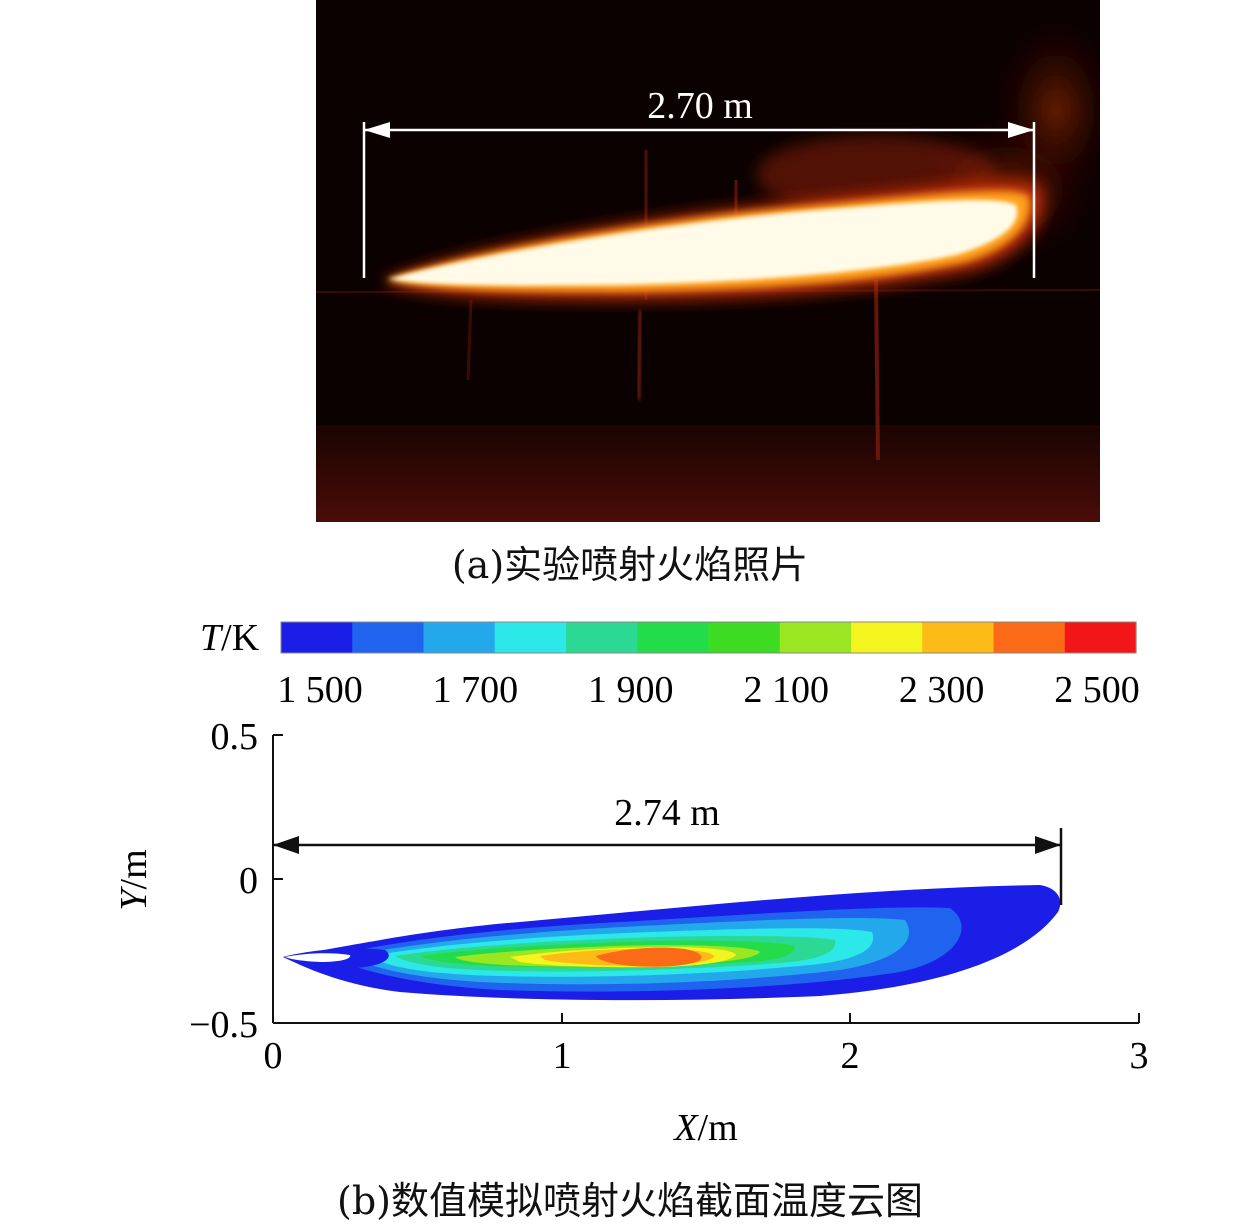  I want to click on colorbar-label: T/K, so click(230, 638).